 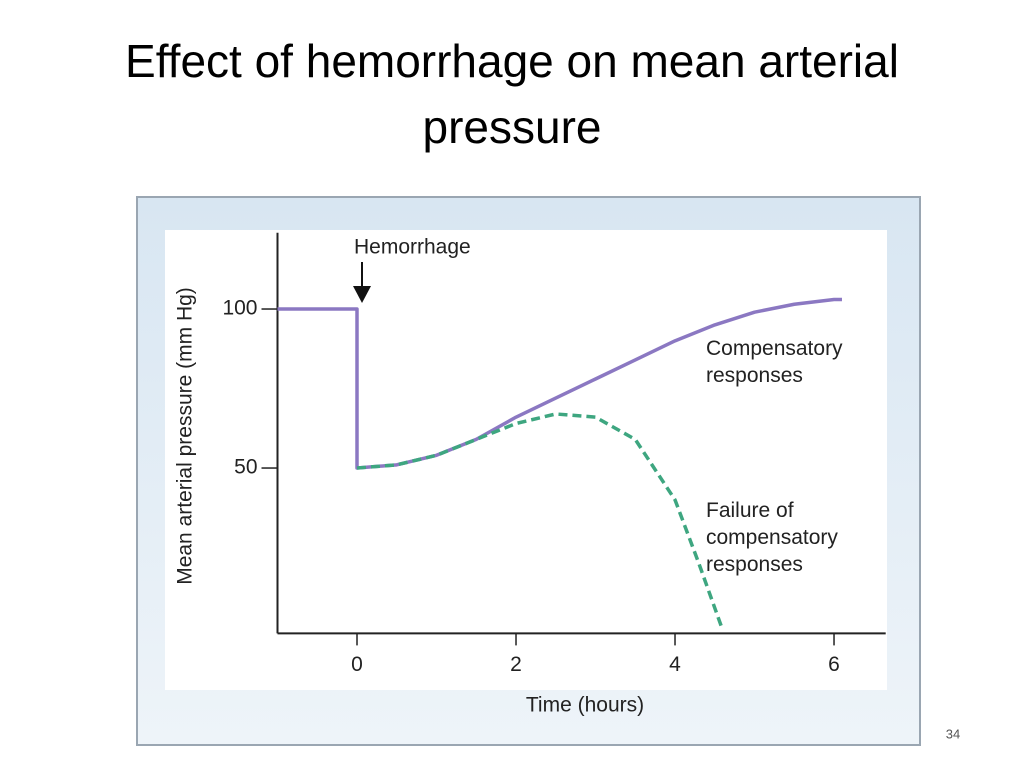 What do you see at coordinates (516, 664) in the screenshot?
I see `x-tick-label: 2` at bounding box center [516, 664].